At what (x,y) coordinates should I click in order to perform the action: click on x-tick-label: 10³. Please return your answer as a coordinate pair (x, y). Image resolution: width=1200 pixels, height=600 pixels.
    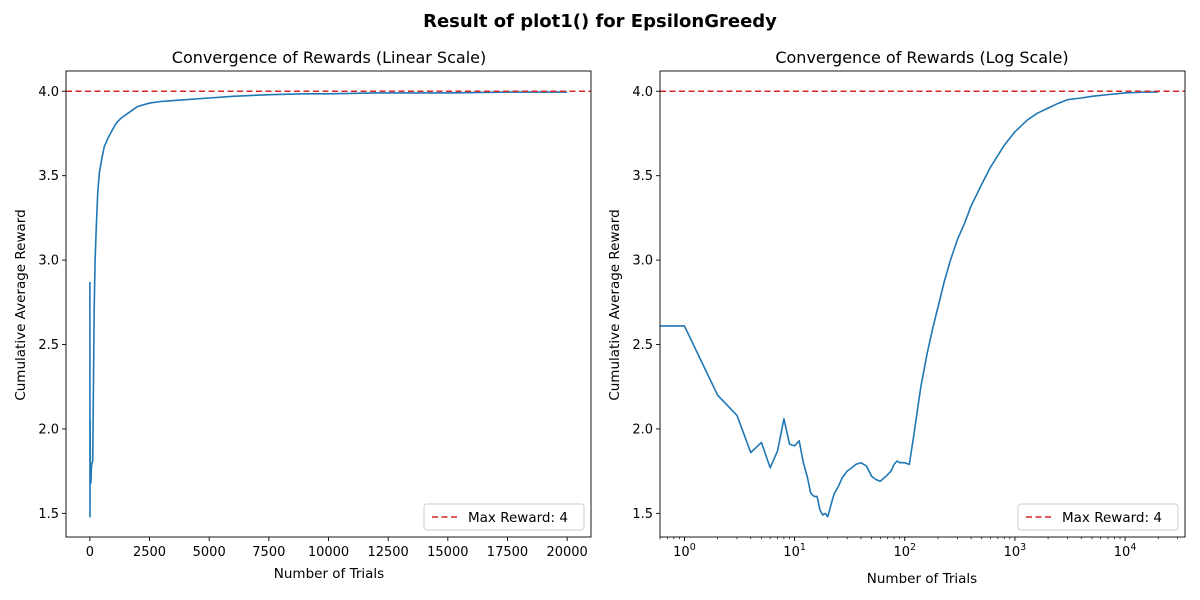
    Looking at the image, I should click on (1015, 551).